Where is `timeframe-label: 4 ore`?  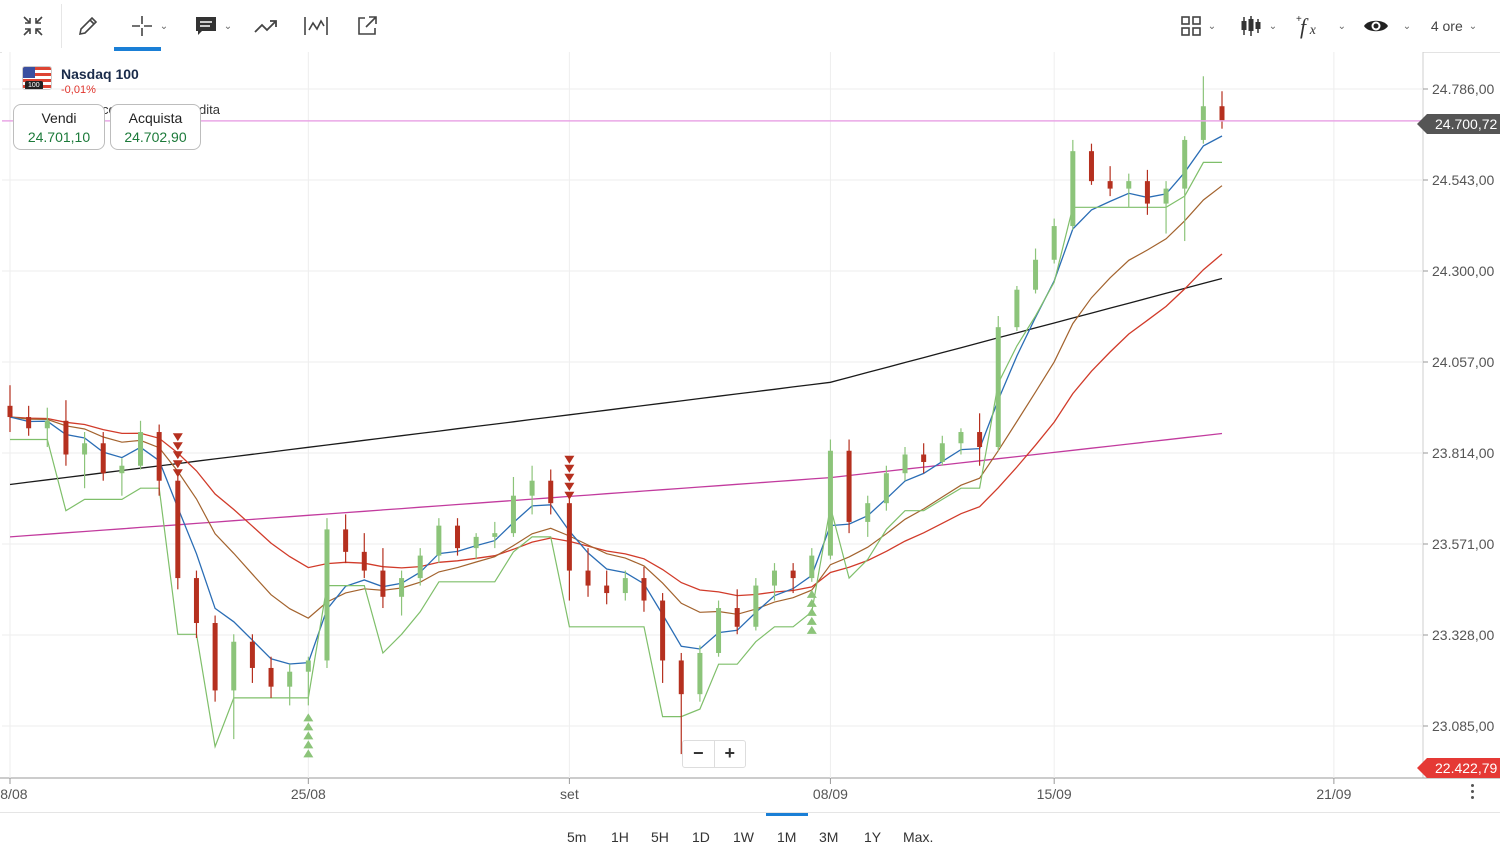
timeframe-label: 4 ore is located at coordinates (1446, 26).